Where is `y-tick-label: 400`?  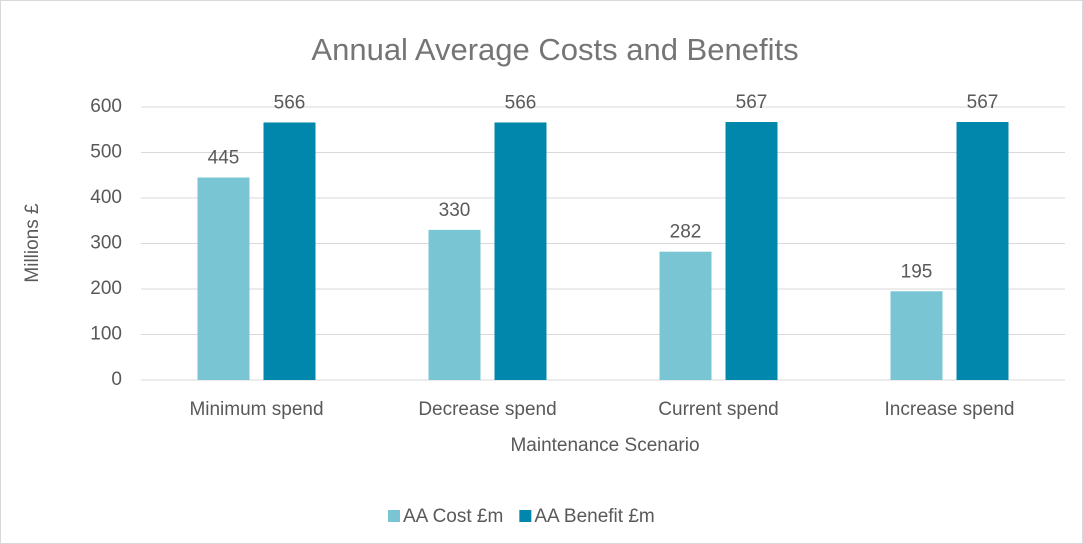 y-tick-label: 400 is located at coordinates (106, 197).